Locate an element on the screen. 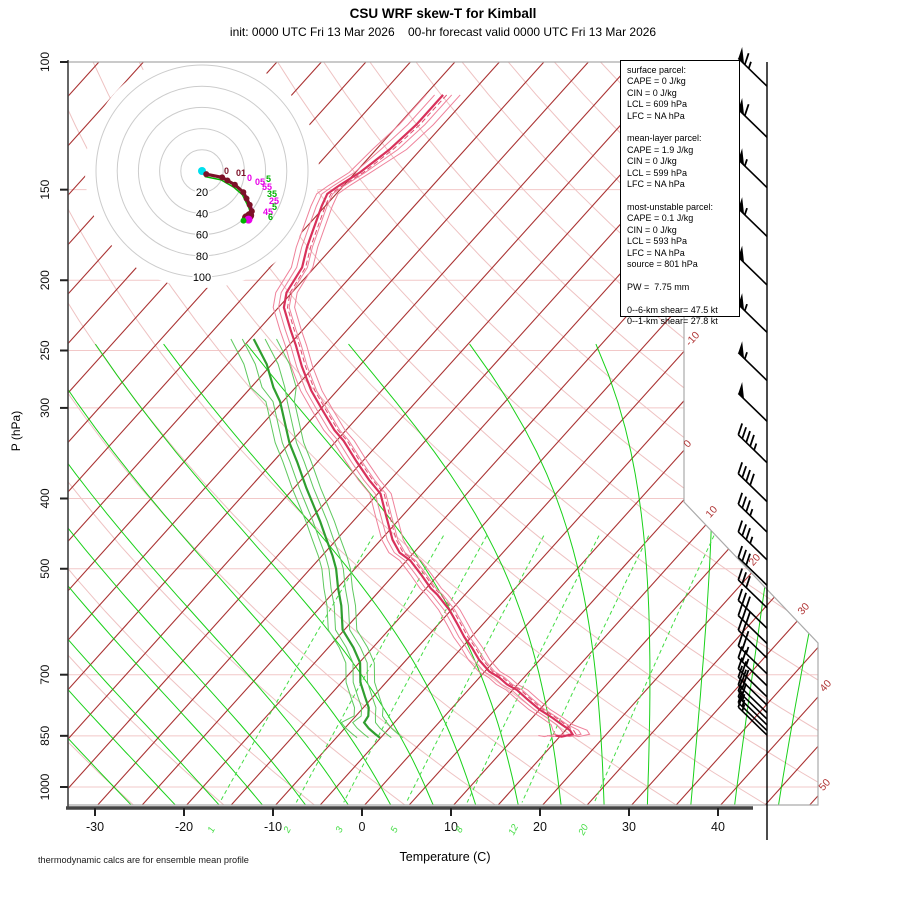  info-box-line: CAPE = 0.1 J/kg is located at coordinates (660, 218).